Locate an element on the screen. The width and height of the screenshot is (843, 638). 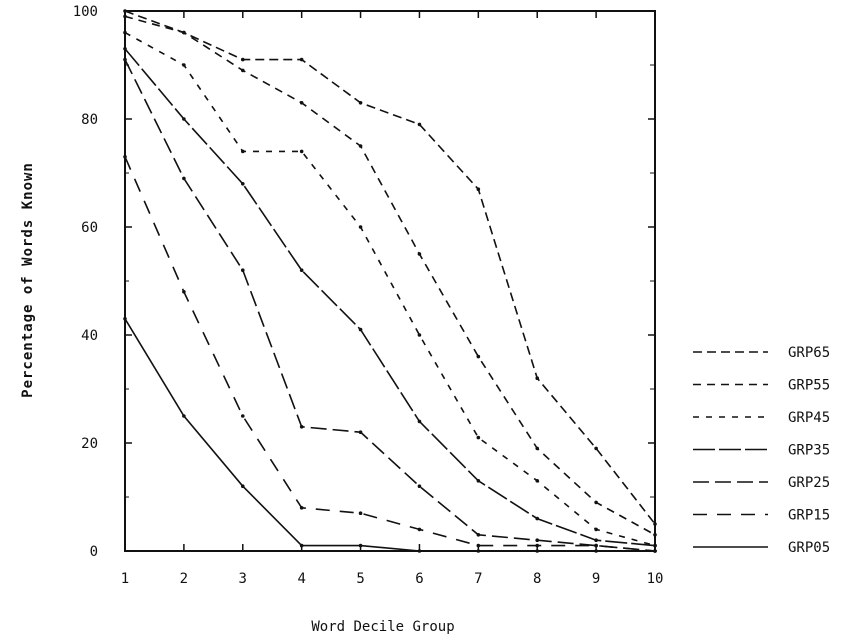
y-tick-label: 80 is located at coordinates (89, 120).